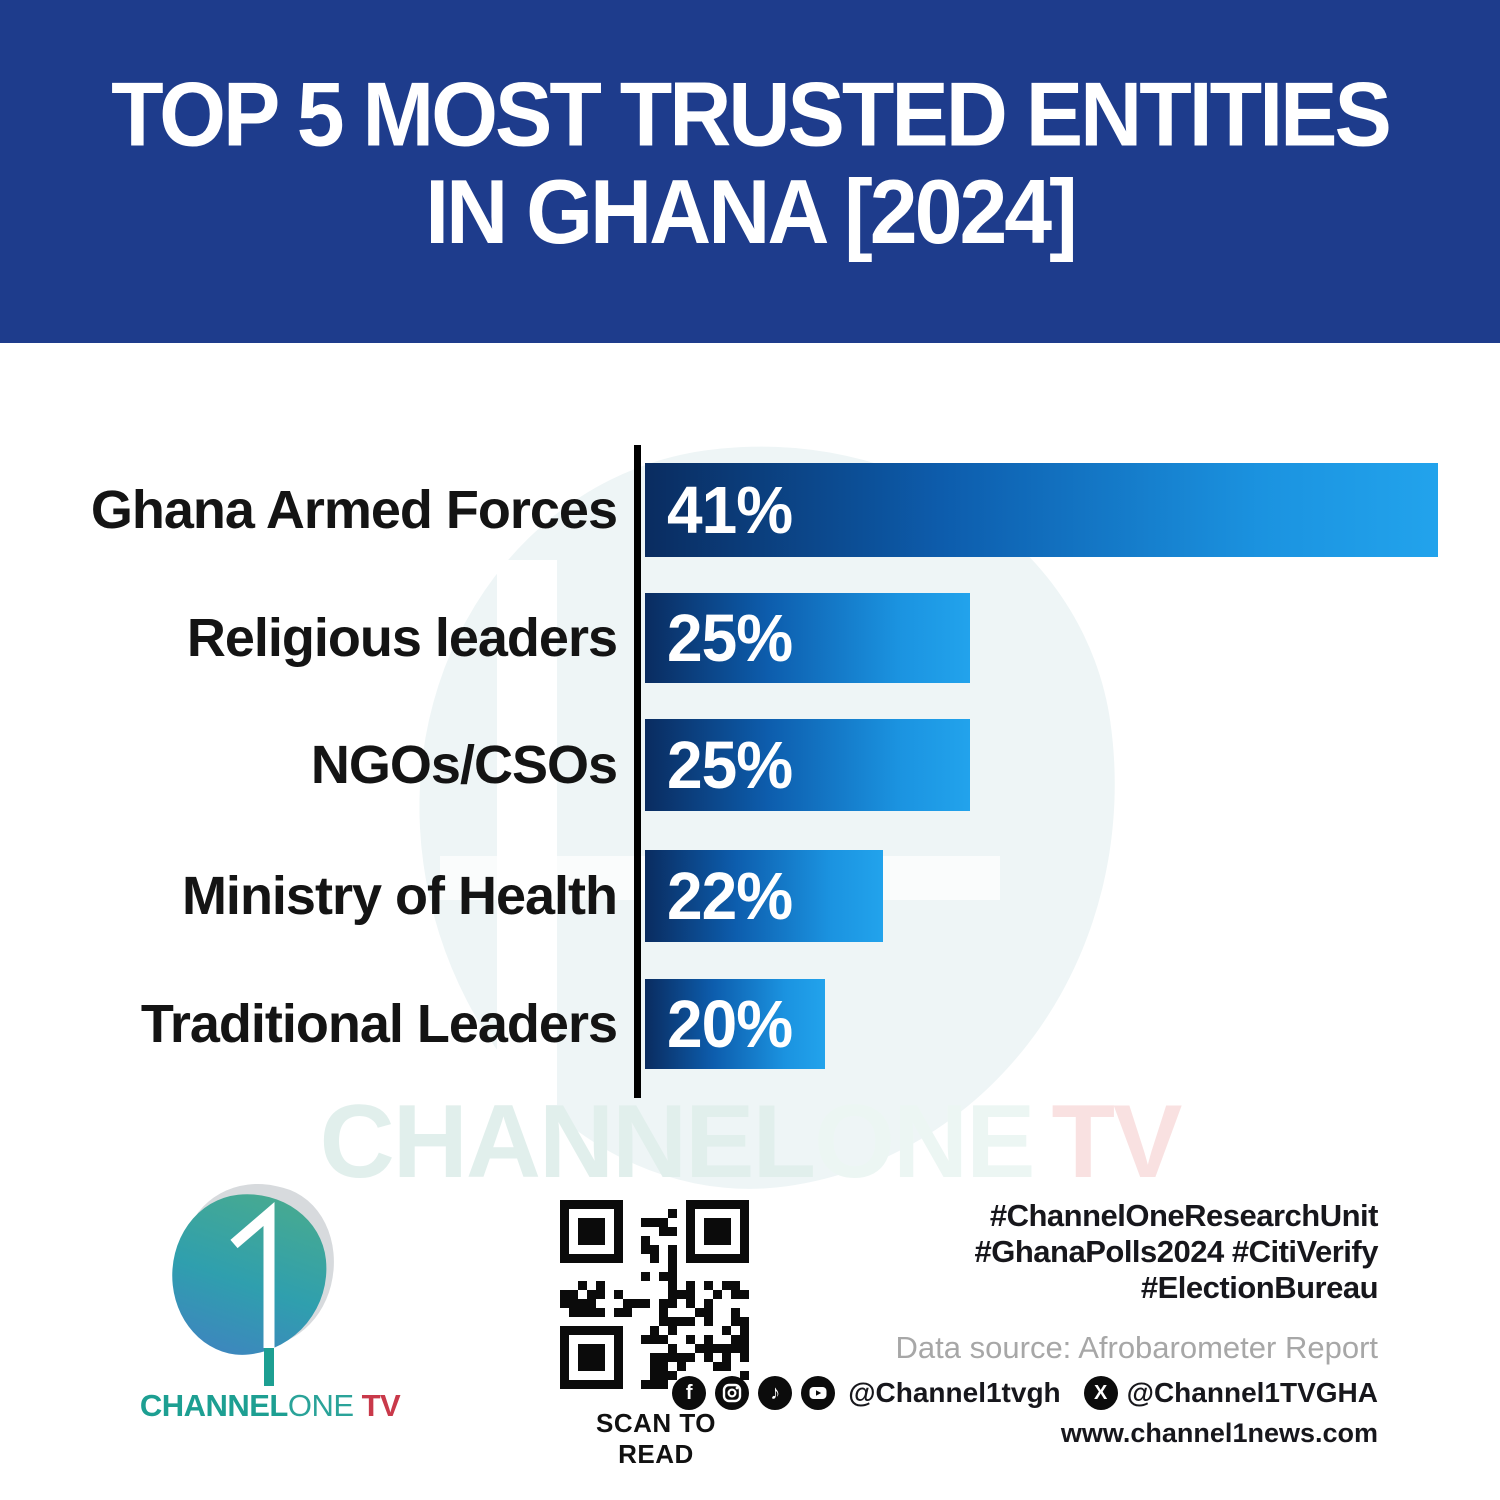 This screenshot has width=1500, height=1500. Describe the element at coordinates (689, 1393) in the screenshot. I see `facebook-icon: f` at that location.